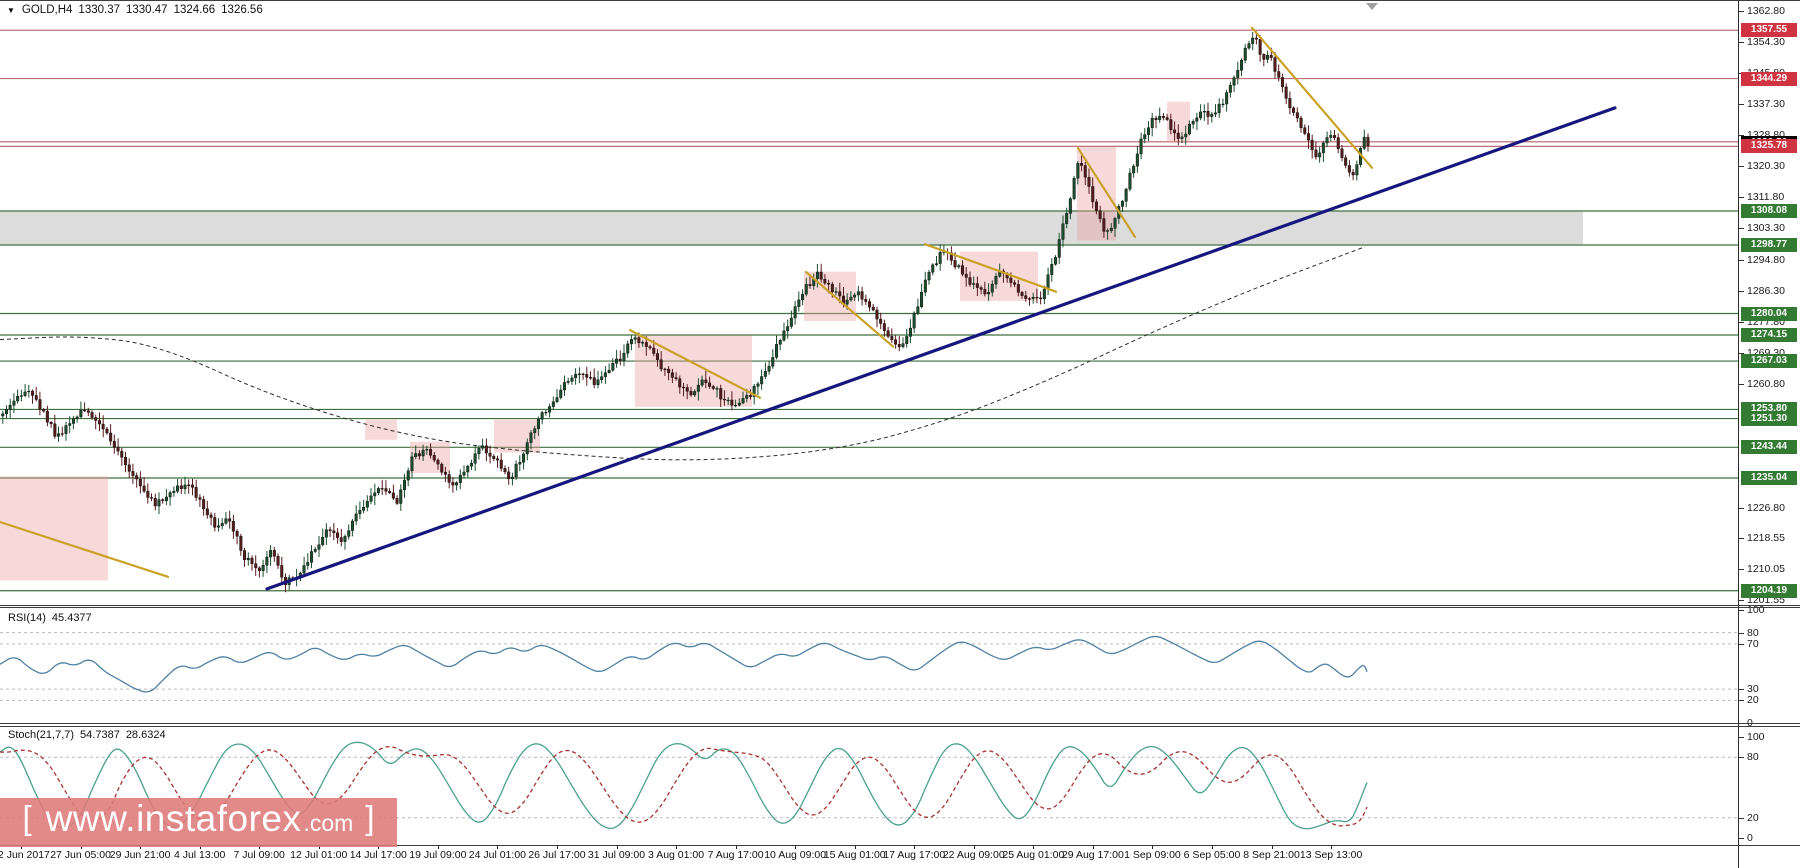 Image resolution: width=1800 pixels, height=868 pixels. Describe the element at coordinates (900, 845) in the screenshot. I see `time-axis-border` at that location.